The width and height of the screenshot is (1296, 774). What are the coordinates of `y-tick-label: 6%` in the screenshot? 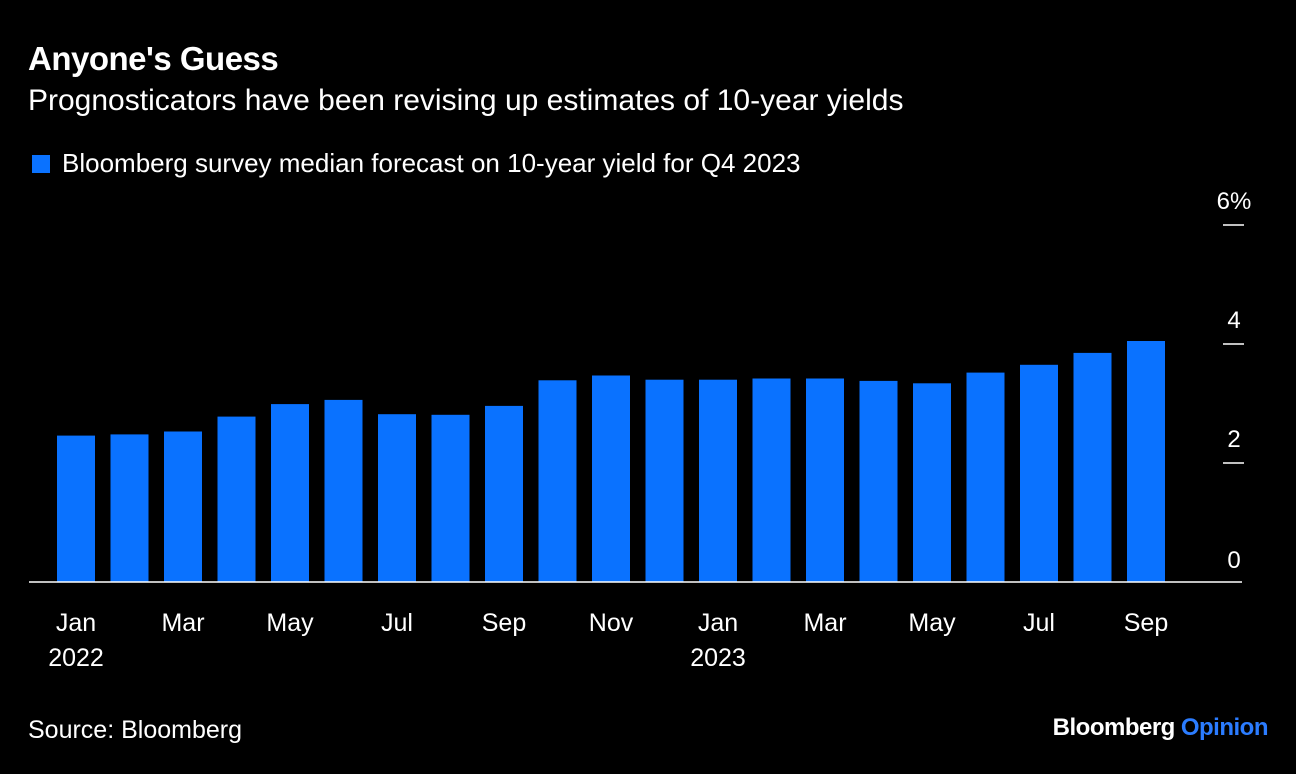 It's located at (1234, 201).